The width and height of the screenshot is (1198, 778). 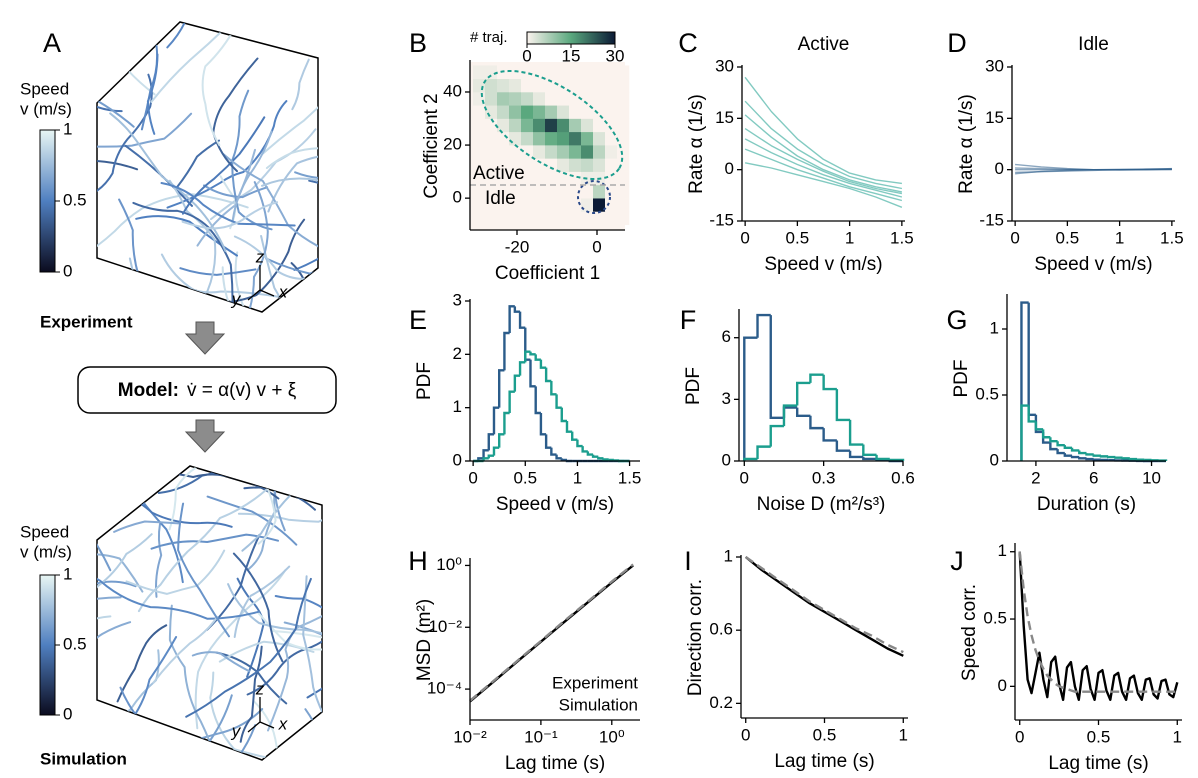 I want to click on cube-outline, so click(x=207, y=167).